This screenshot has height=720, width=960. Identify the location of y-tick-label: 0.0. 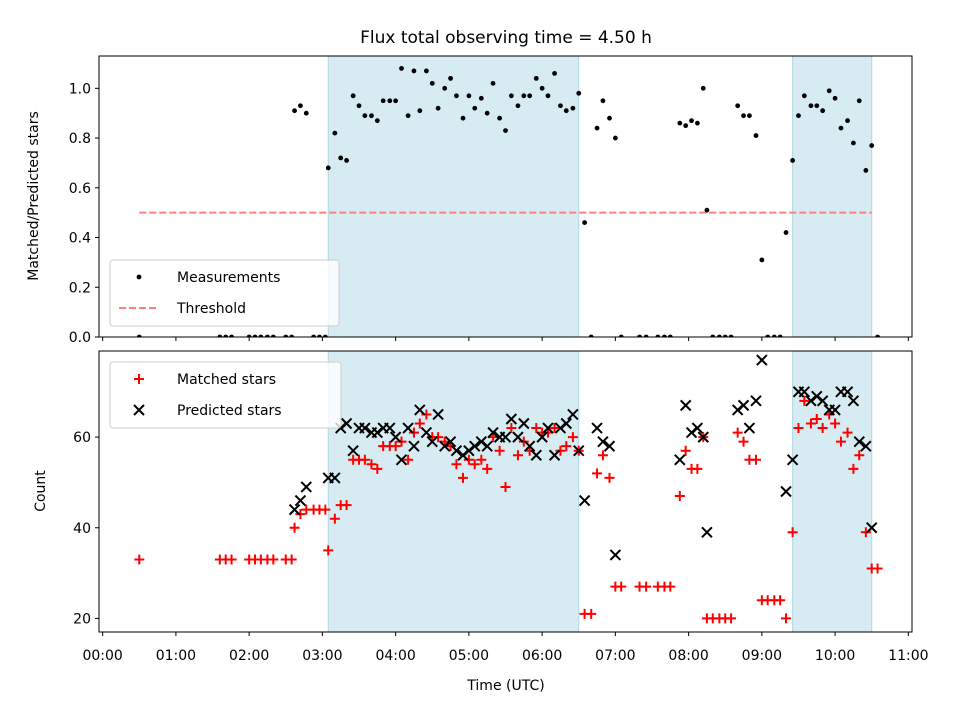
(80, 338).